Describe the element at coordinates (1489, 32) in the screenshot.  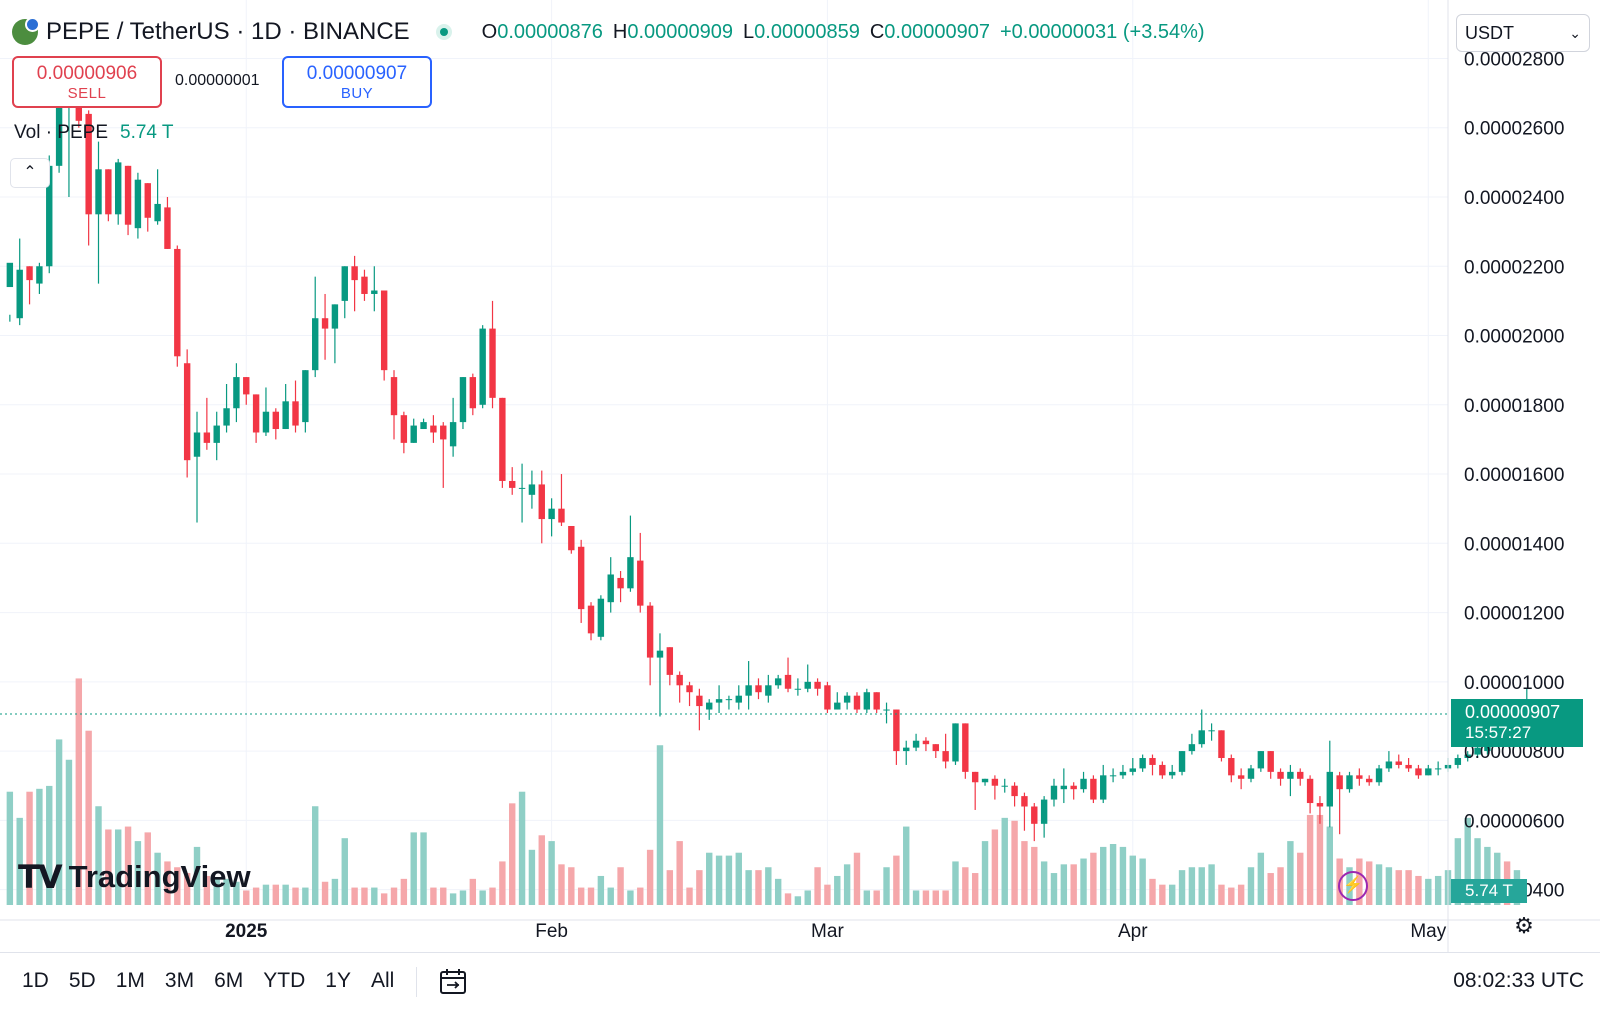
I see `currency-value: USDT` at that location.